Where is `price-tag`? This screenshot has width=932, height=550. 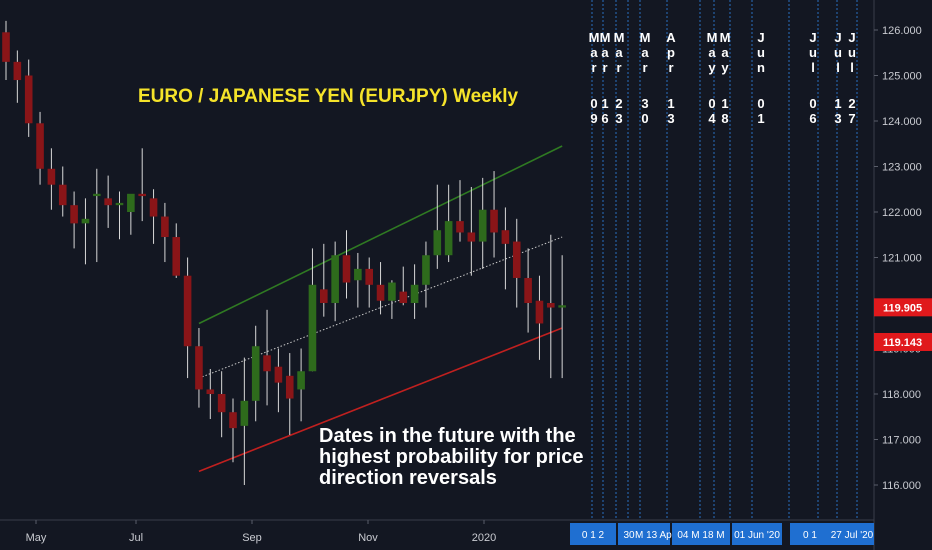 price-tag is located at coordinates (903, 307).